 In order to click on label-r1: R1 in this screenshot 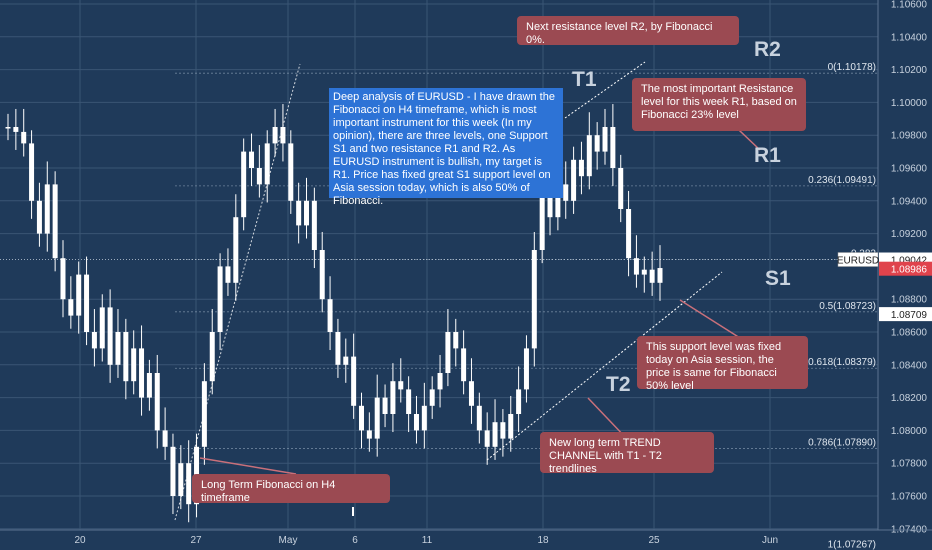, I will do `click(767, 155)`.